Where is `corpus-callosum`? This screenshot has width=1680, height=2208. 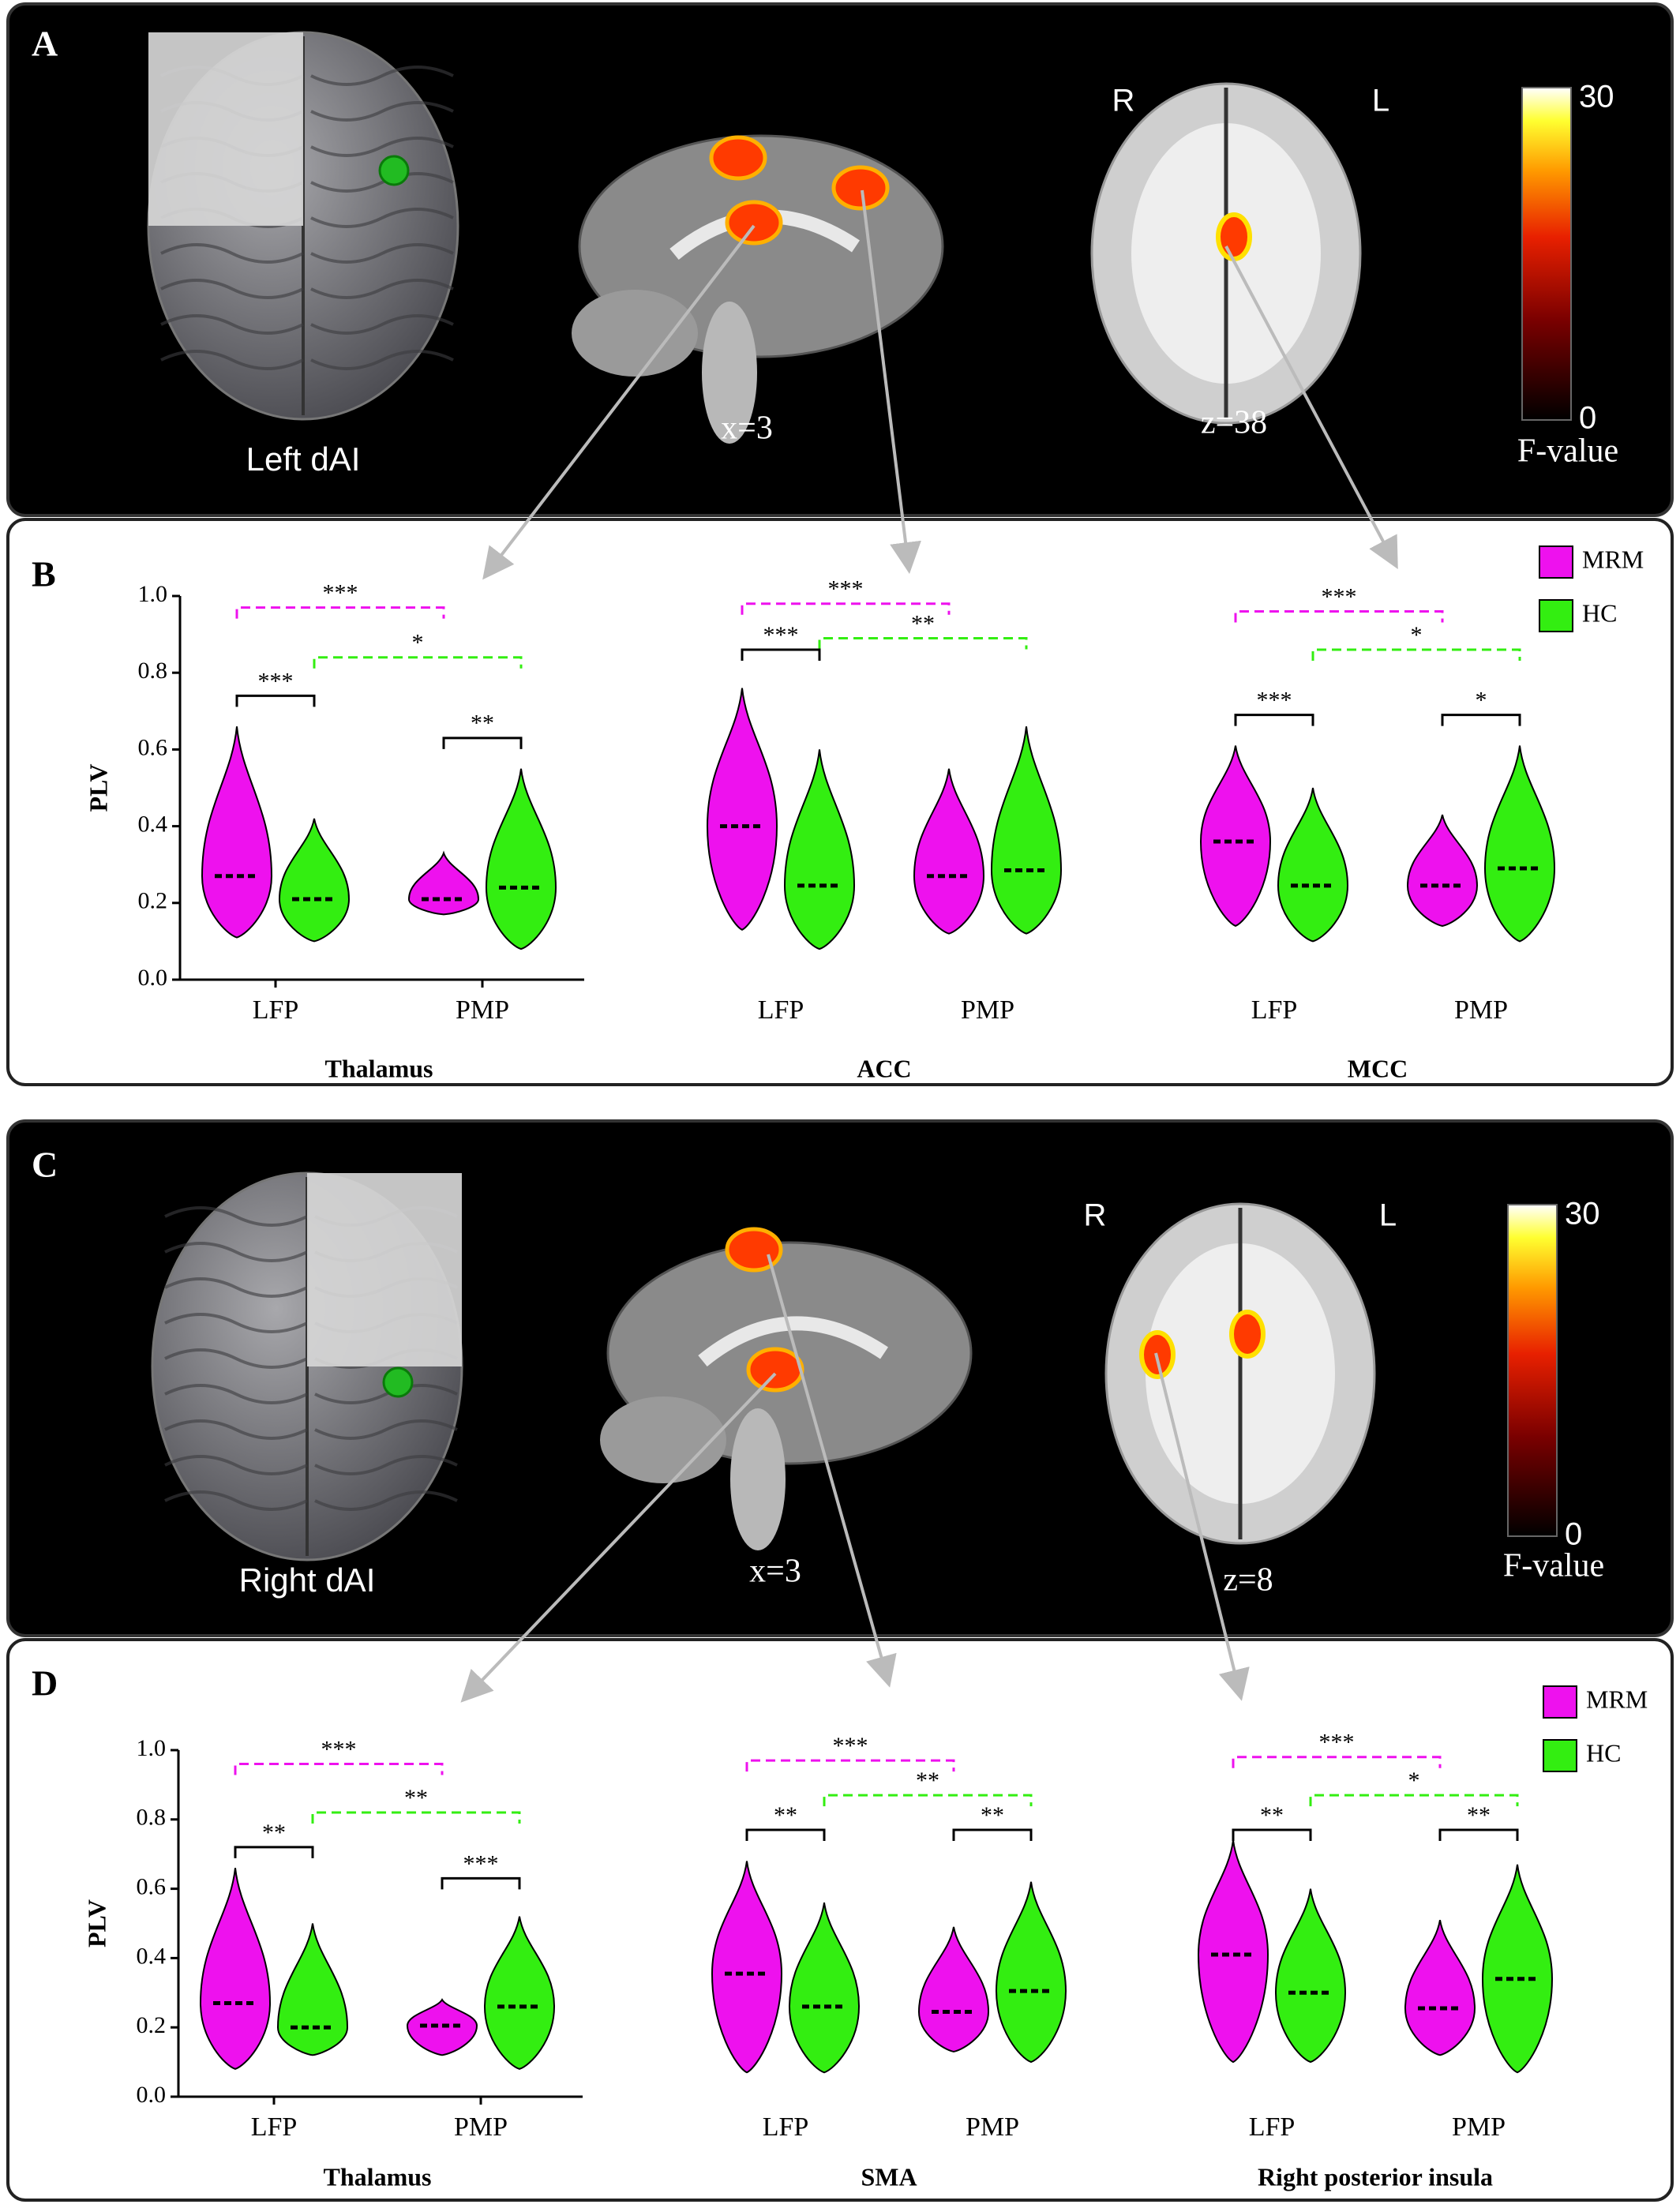
corpus-callosum is located at coordinates (793, 1341).